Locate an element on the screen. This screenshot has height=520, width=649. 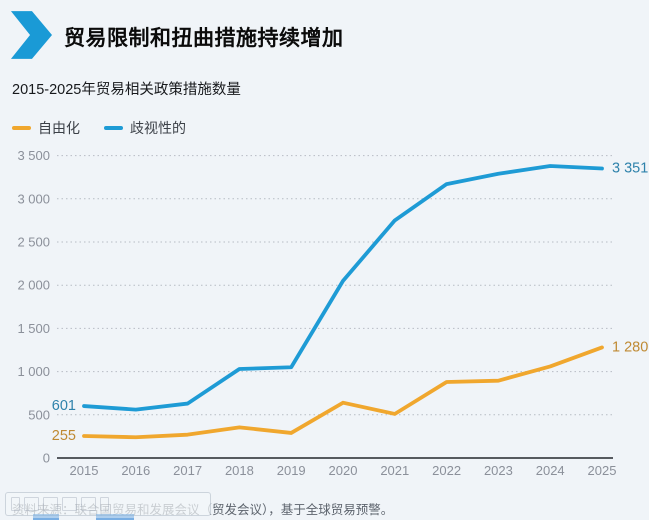
y-tick-label: 2 000 is located at coordinates (33, 285).